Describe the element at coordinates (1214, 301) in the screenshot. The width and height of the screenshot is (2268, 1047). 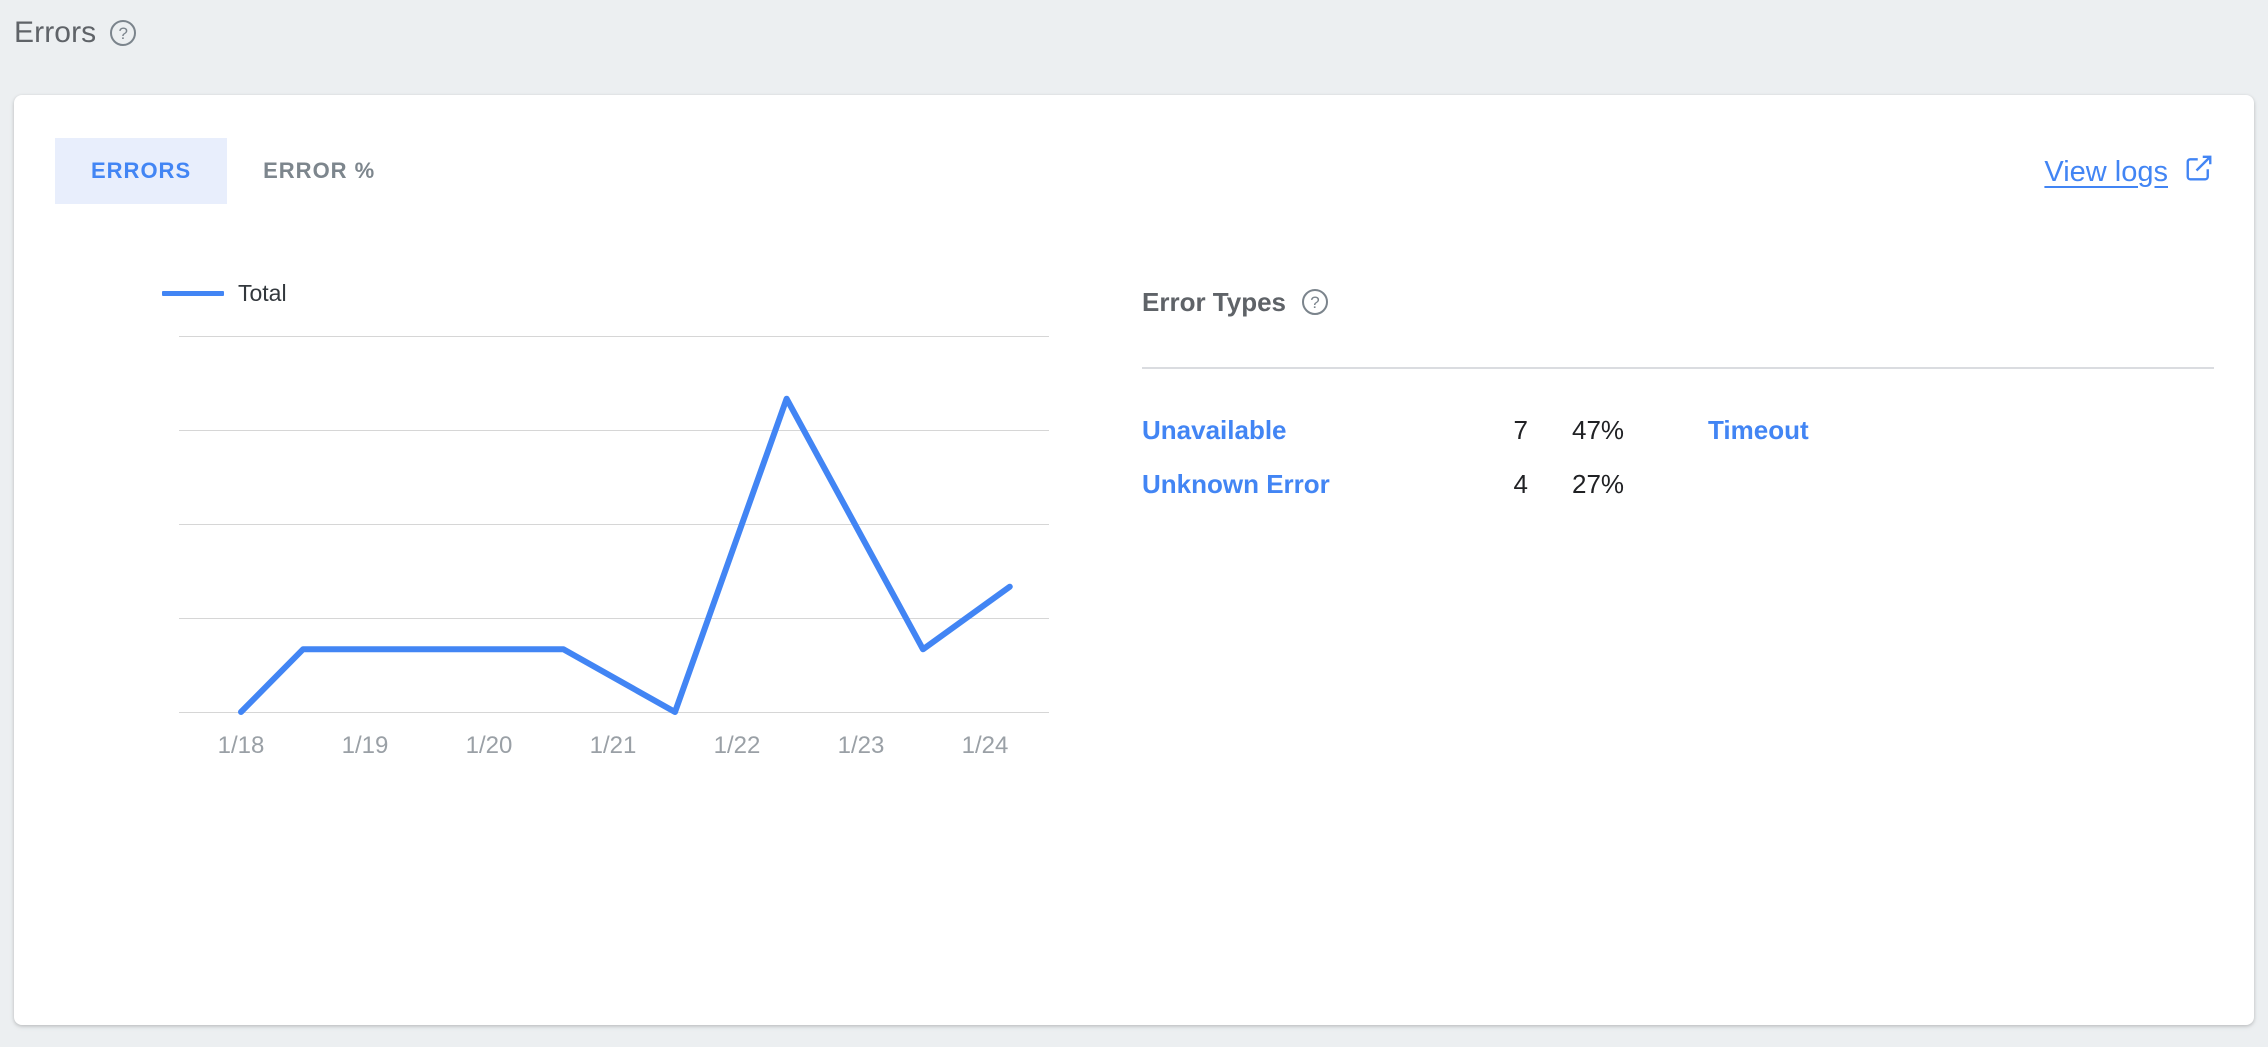
I see `error-types-title: Error Types` at that location.